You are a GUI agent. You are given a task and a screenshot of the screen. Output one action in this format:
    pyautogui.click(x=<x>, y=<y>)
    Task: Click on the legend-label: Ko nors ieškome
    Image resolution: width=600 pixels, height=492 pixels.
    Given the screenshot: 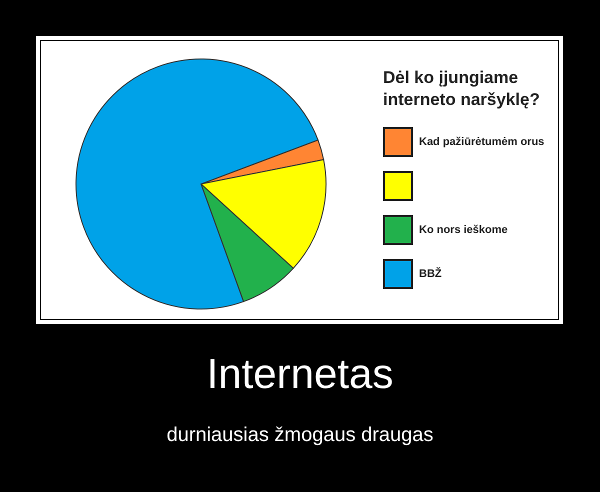 What is the action you would take?
    pyautogui.click(x=463, y=230)
    